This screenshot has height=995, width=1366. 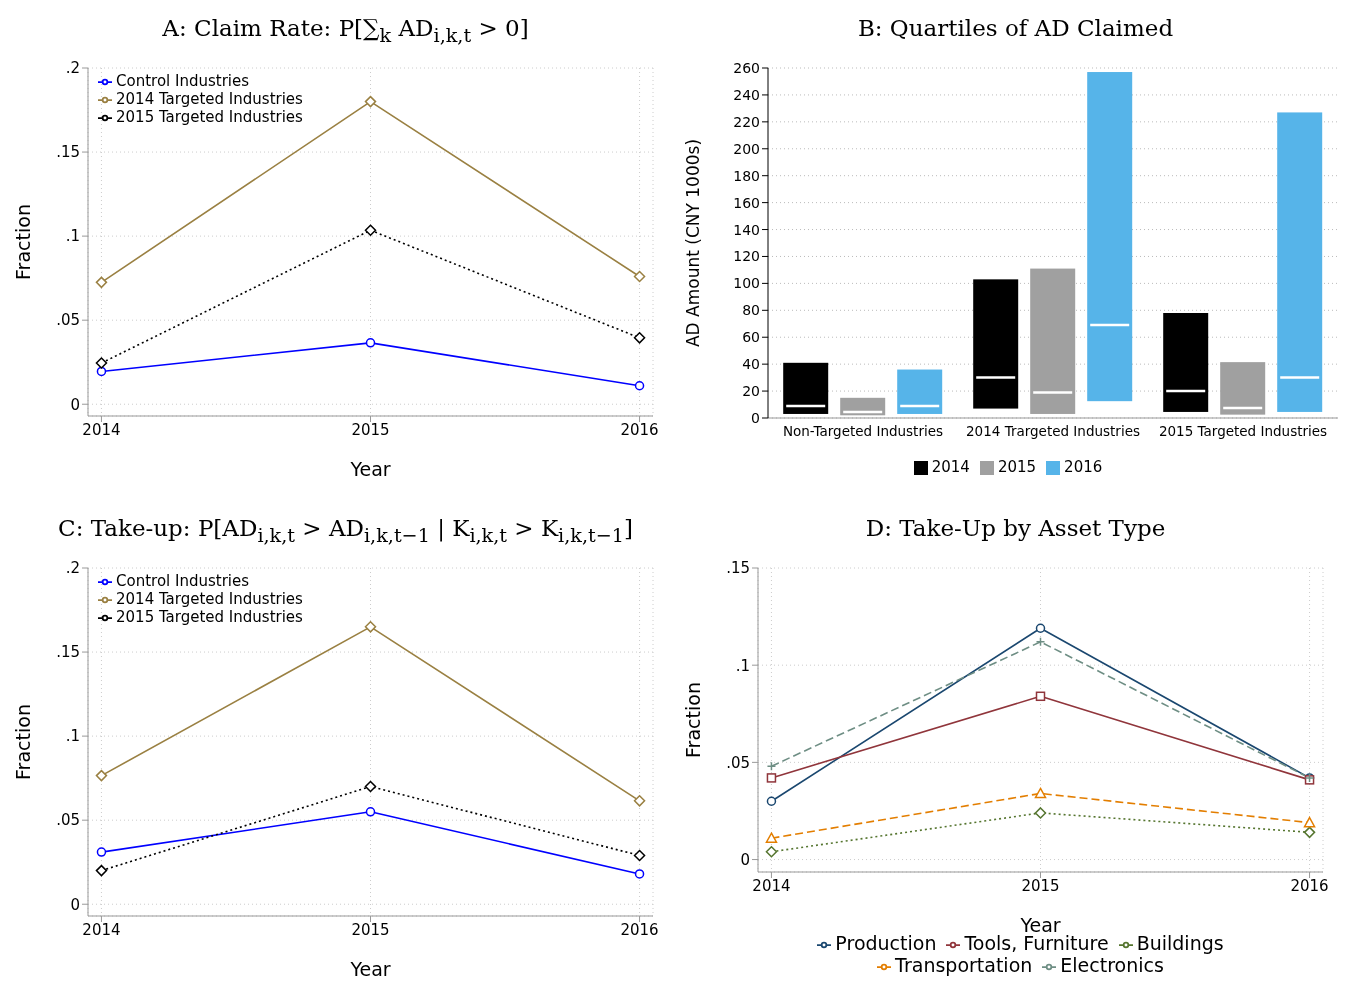 I want to click on y-tick-label: 80, so click(x=751, y=310).